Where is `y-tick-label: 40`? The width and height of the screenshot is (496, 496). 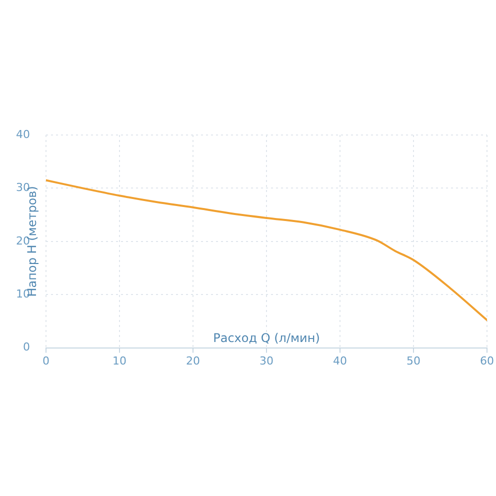
y-tick-label: 40 is located at coordinates (23, 134).